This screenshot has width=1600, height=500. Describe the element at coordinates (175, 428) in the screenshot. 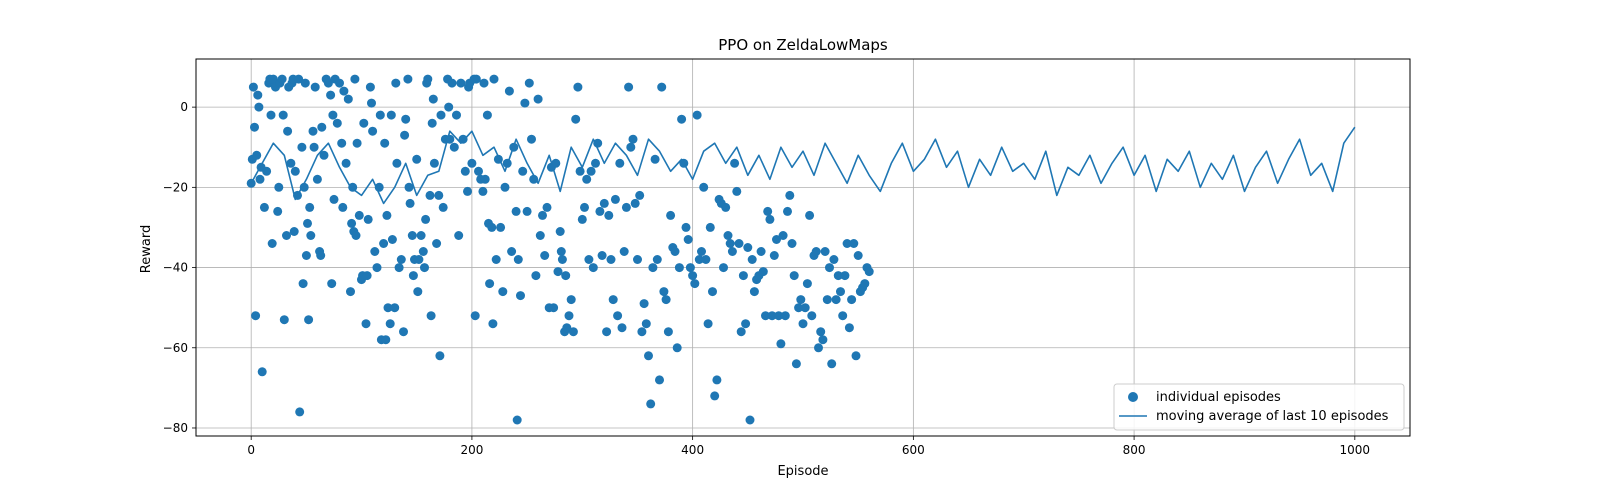

I see `y-tick-label: −80` at that location.